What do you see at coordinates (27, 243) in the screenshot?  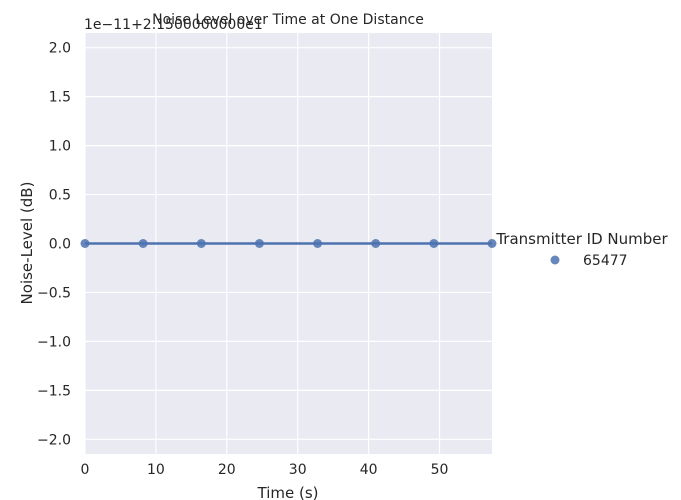 I see `y-axis-label: Noise-Level (dB)` at bounding box center [27, 243].